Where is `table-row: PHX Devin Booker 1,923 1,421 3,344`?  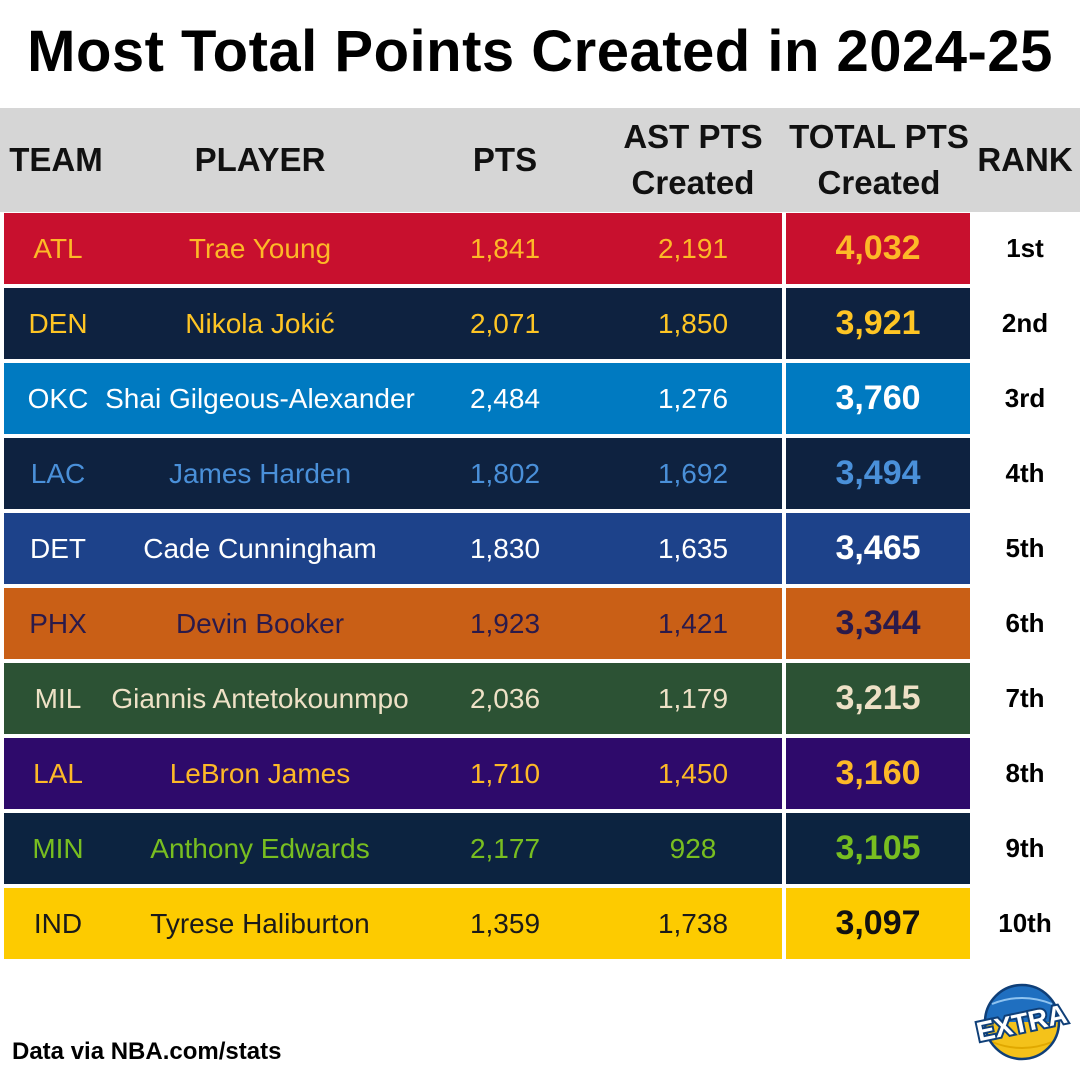
table-row: PHX Devin Booker 1,923 1,421 3,344 is located at coordinates (487, 623).